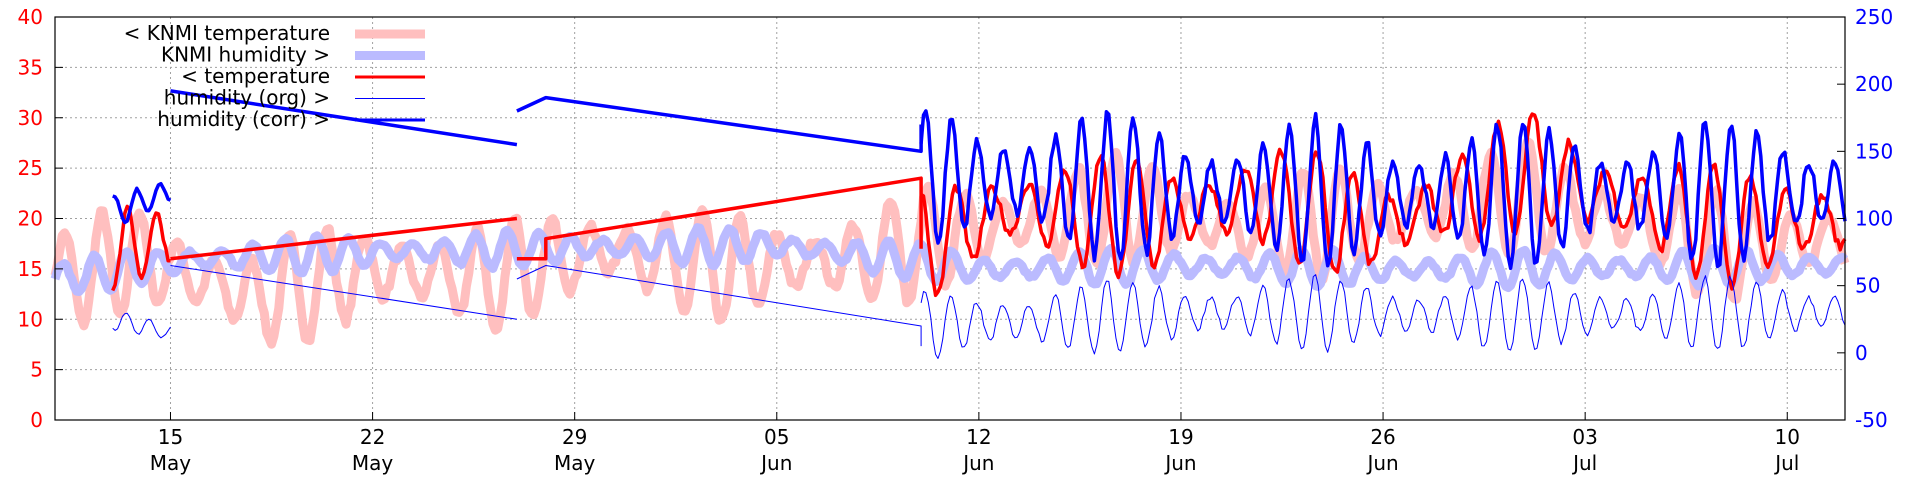  Describe the element at coordinates (243, 119) in the screenshot. I see `legend-label: humidity (corr) >` at that location.